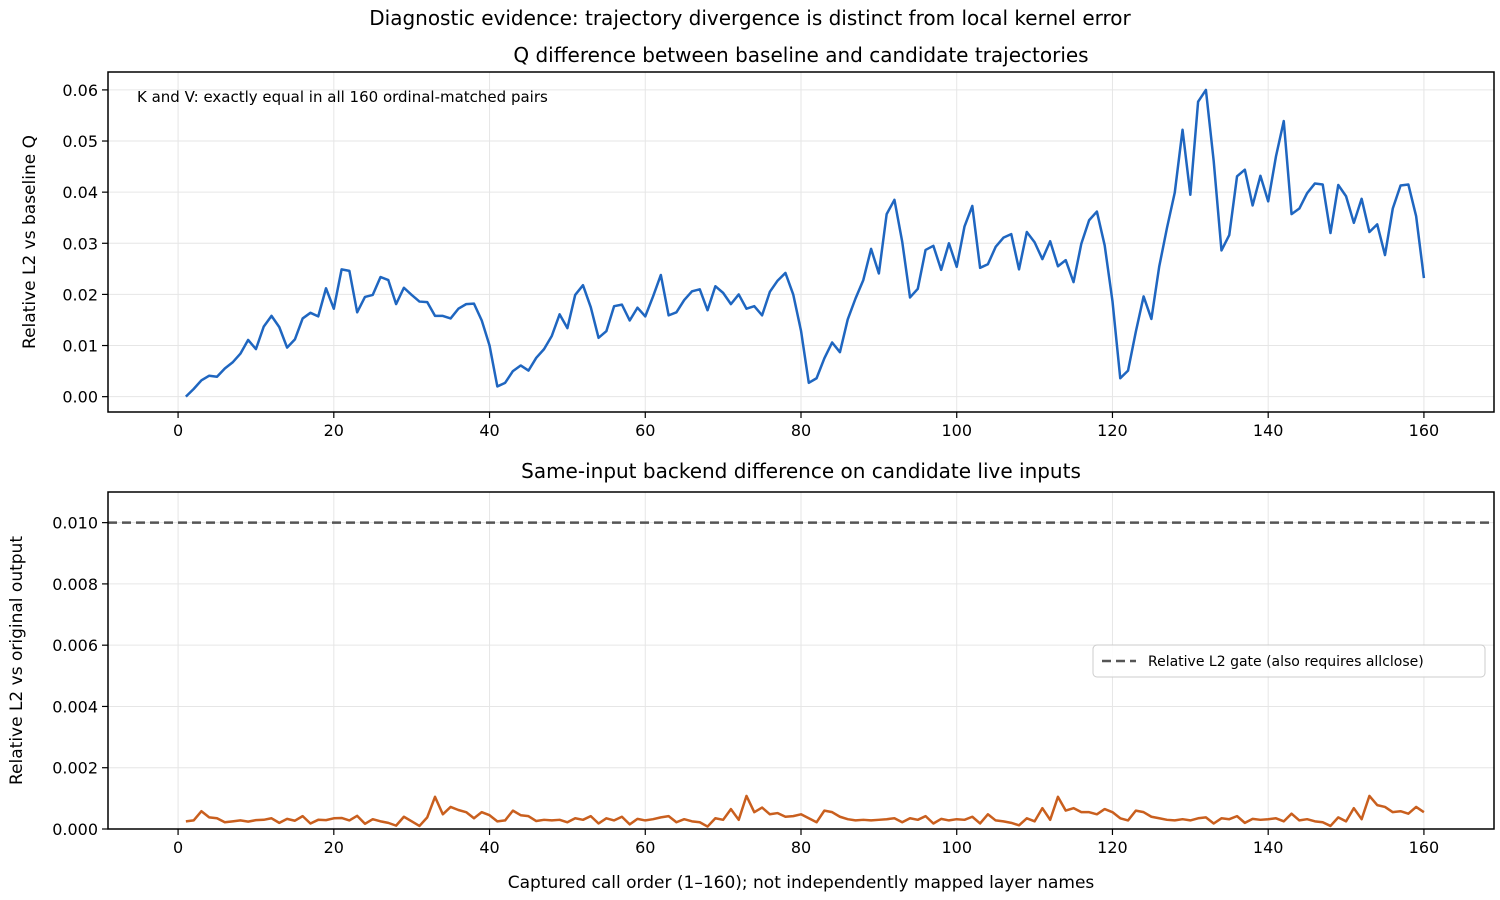 The image size is (1500, 900). What do you see at coordinates (80, 294) in the screenshot?
I see `y-tick-label: 0.02` at bounding box center [80, 294].